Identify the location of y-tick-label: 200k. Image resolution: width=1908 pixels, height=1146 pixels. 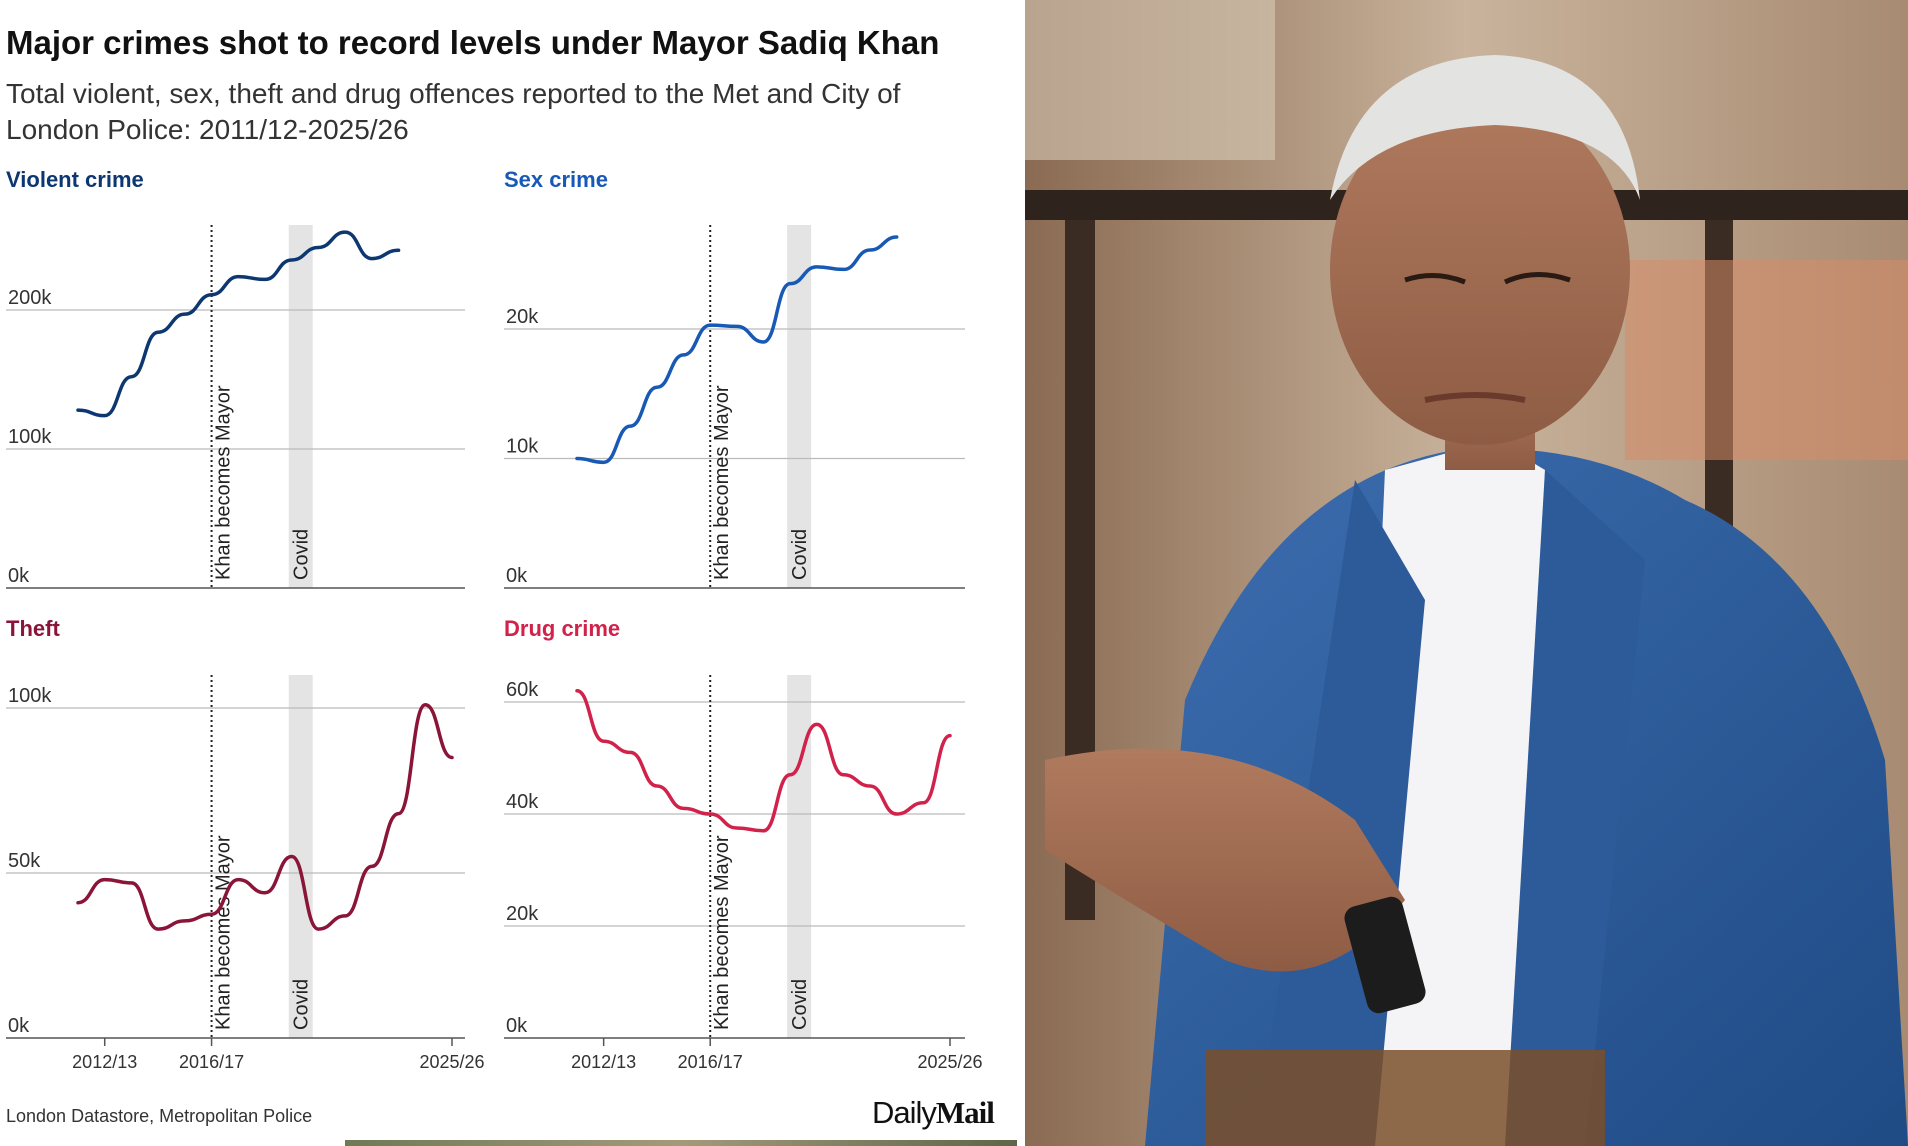
(30, 298).